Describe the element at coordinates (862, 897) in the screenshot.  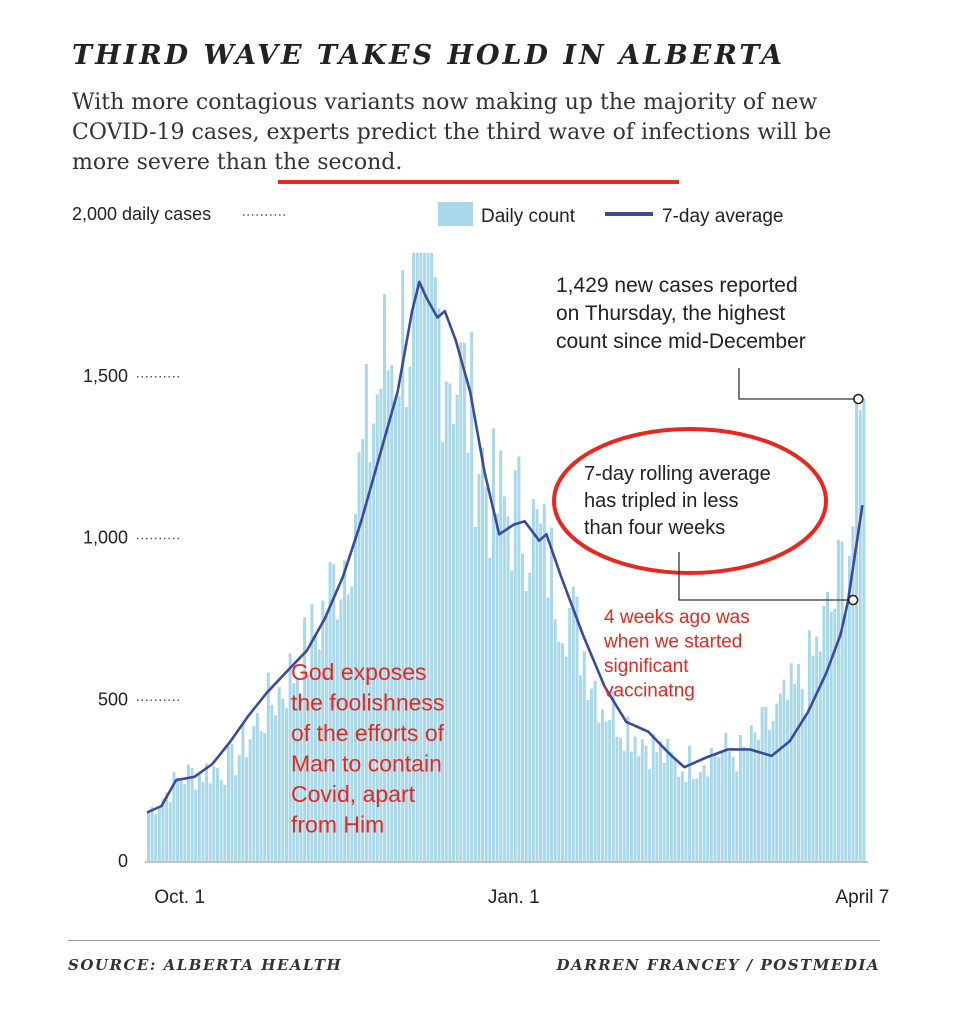
I see `x-tick-label: April 7` at that location.